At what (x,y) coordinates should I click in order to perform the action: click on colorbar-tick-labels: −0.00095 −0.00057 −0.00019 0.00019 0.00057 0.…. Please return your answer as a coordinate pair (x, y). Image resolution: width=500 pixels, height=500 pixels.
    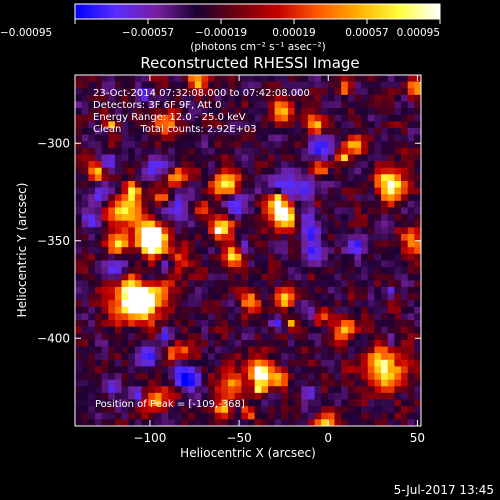
    Looking at the image, I should click on (220, 33).